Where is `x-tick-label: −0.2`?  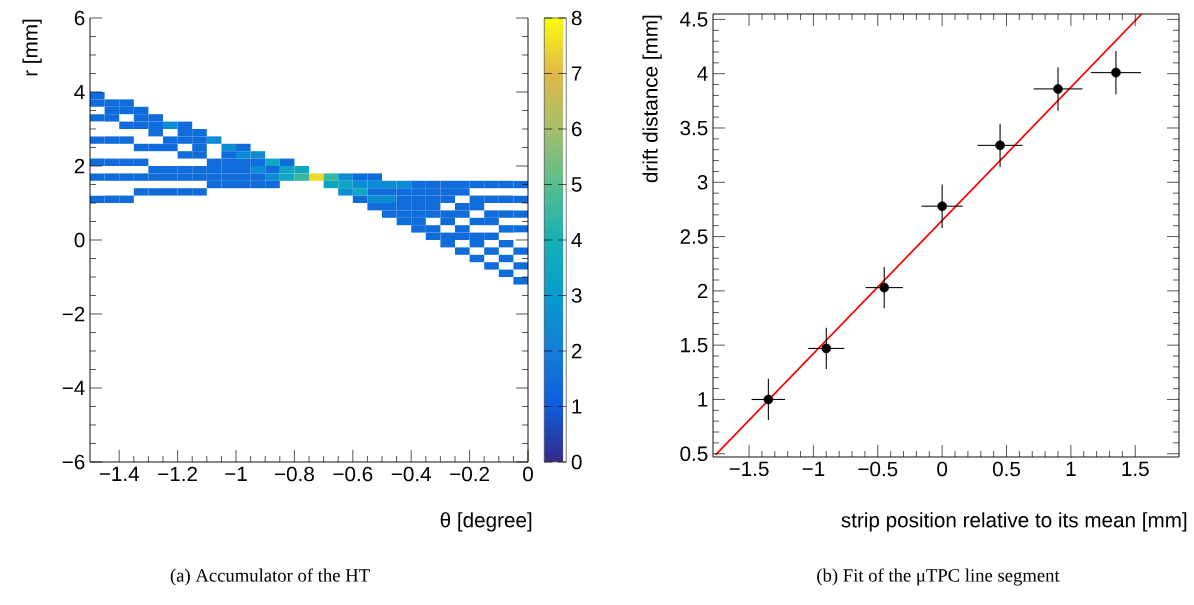
x-tick-label: −0.2 is located at coordinates (469, 474).